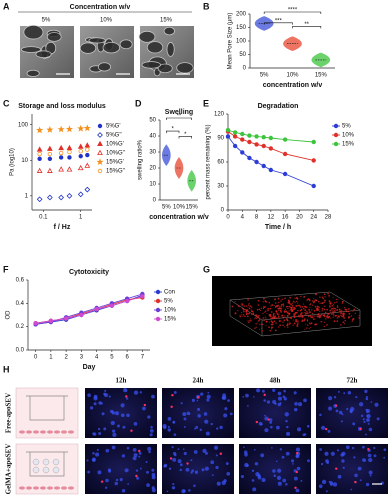  What do you see at coordinates (115, 172) in the screenshot?
I see `legend-label: 15%G''` at bounding box center [115, 172].